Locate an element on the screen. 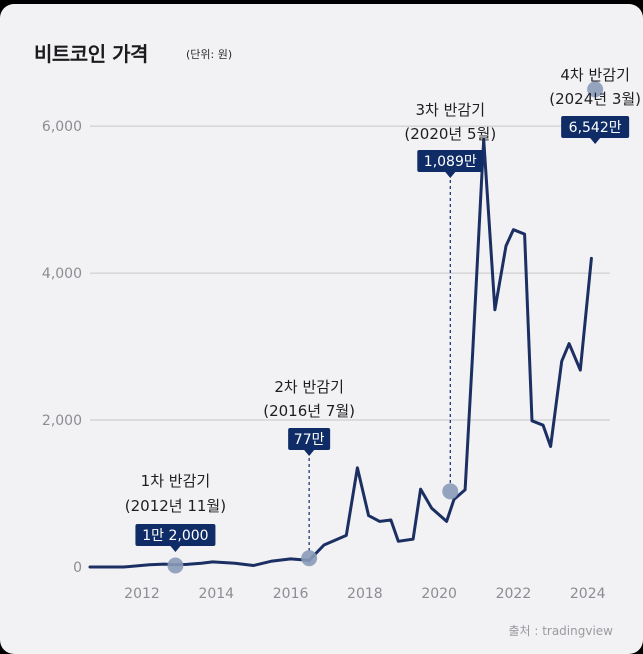 The image size is (643, 654). unit-label: (단위: 원) is located at coordinates (209, 54).